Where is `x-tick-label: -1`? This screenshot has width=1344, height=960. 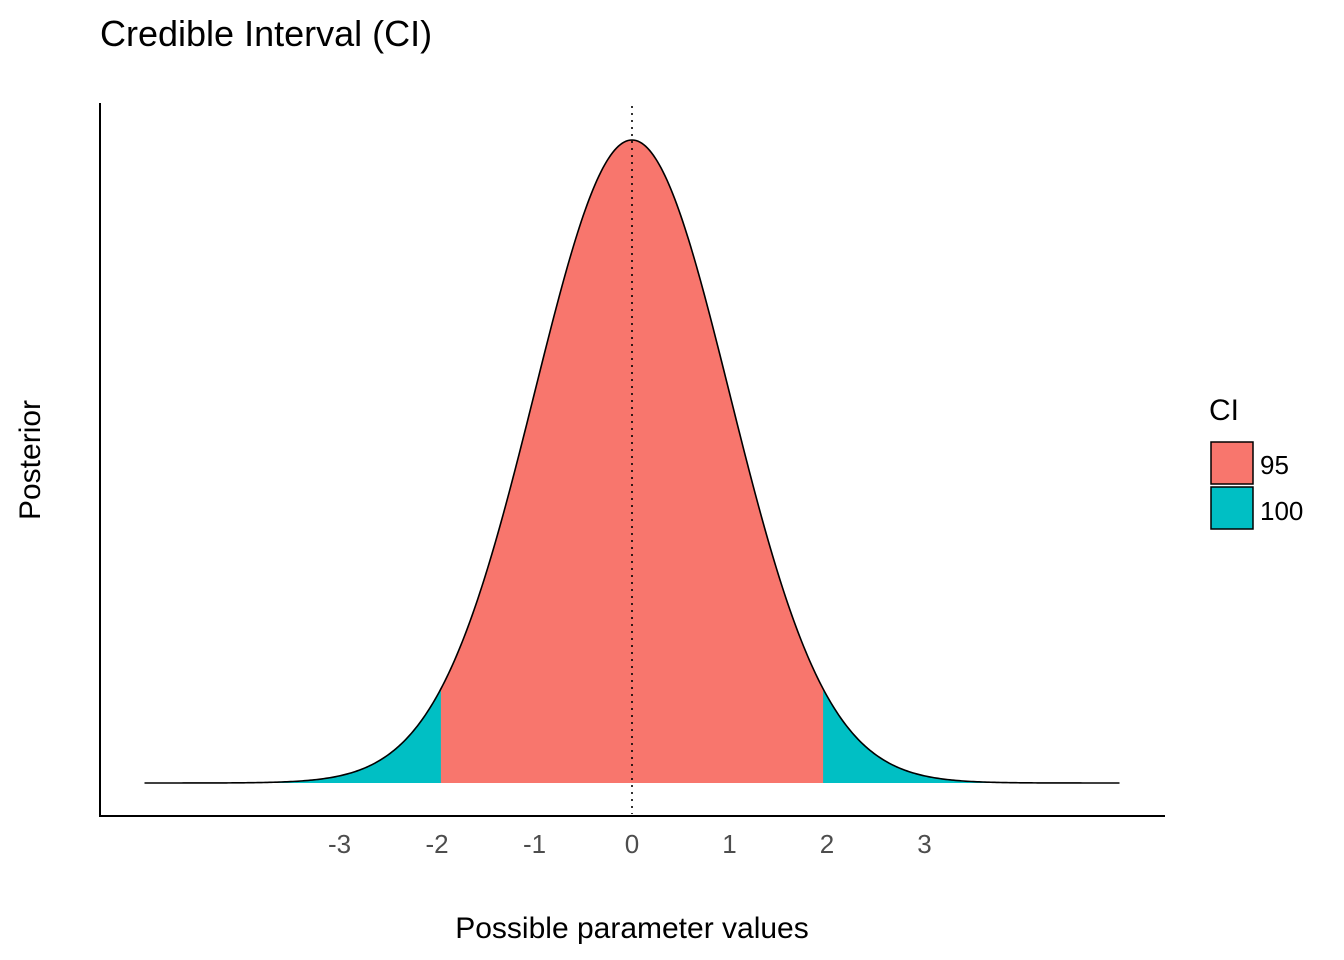
x-tick-label: -1 is located at coordinates (534, 844).